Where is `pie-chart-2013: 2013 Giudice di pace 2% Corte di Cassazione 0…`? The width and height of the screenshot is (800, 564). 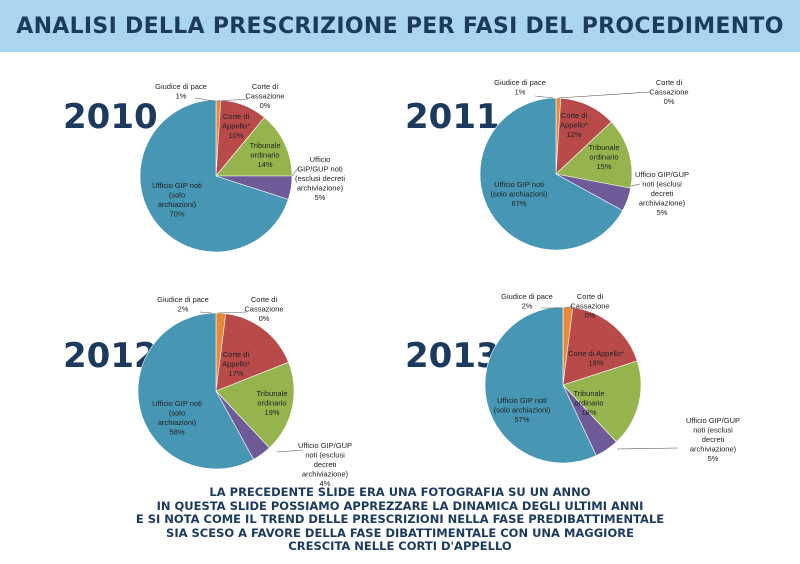 pie-chart-2013: 2013 Giudice di pace 2% Corte di Cassazione 0… is located at coordinates (572, 378).